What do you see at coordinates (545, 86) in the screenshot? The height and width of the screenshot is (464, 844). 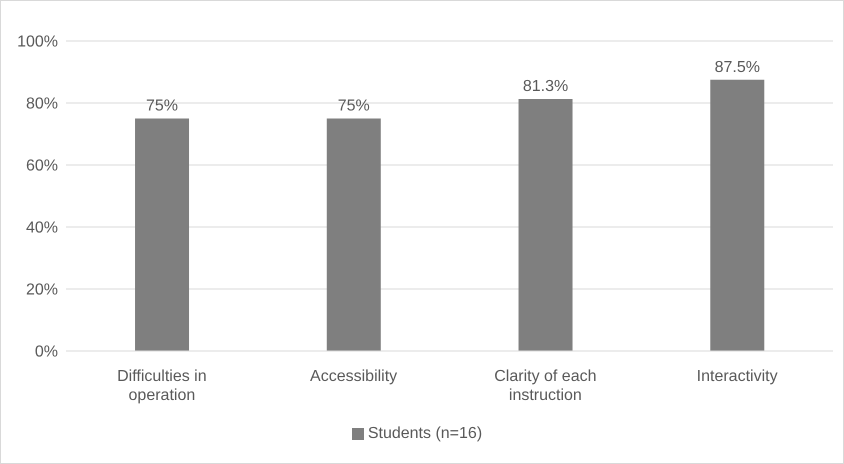 I see `data-label: 81.3%` at bounding box center [545, 86].